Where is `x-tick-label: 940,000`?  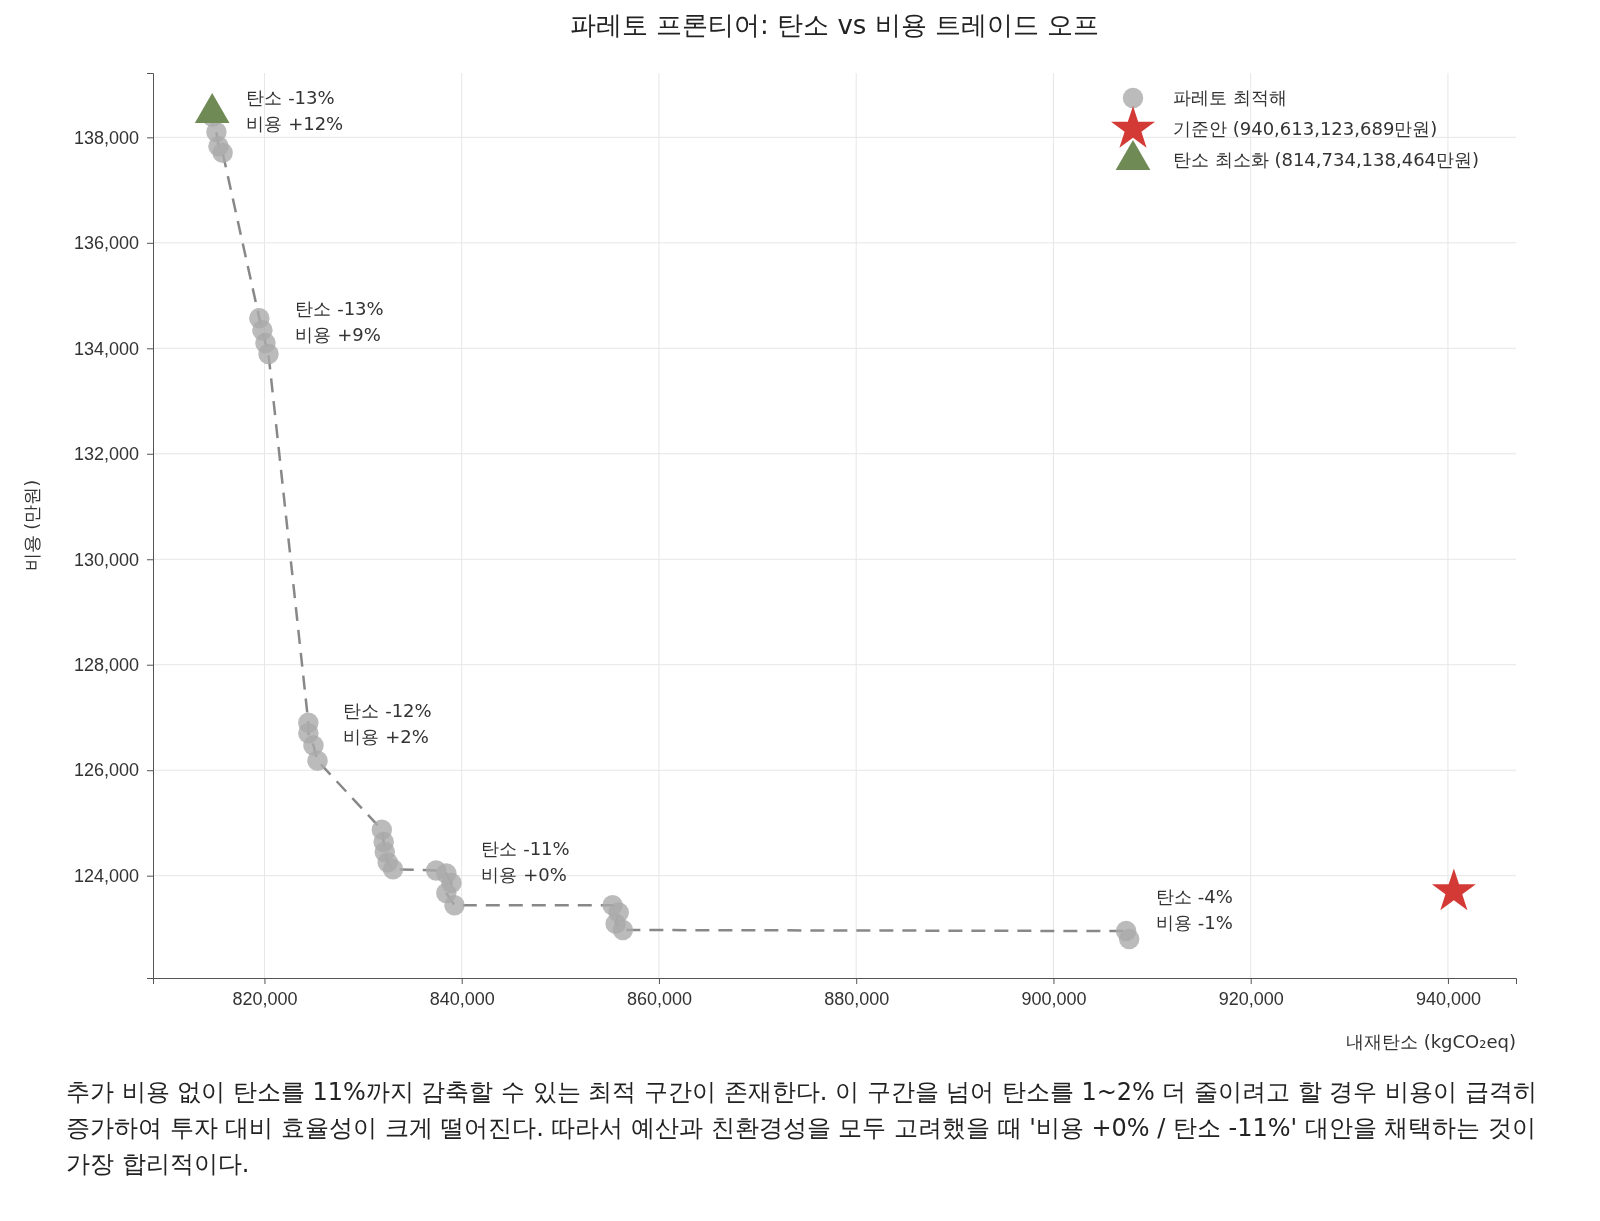
x-tick-label: 940,000 is located at coordinates (1448, 998).